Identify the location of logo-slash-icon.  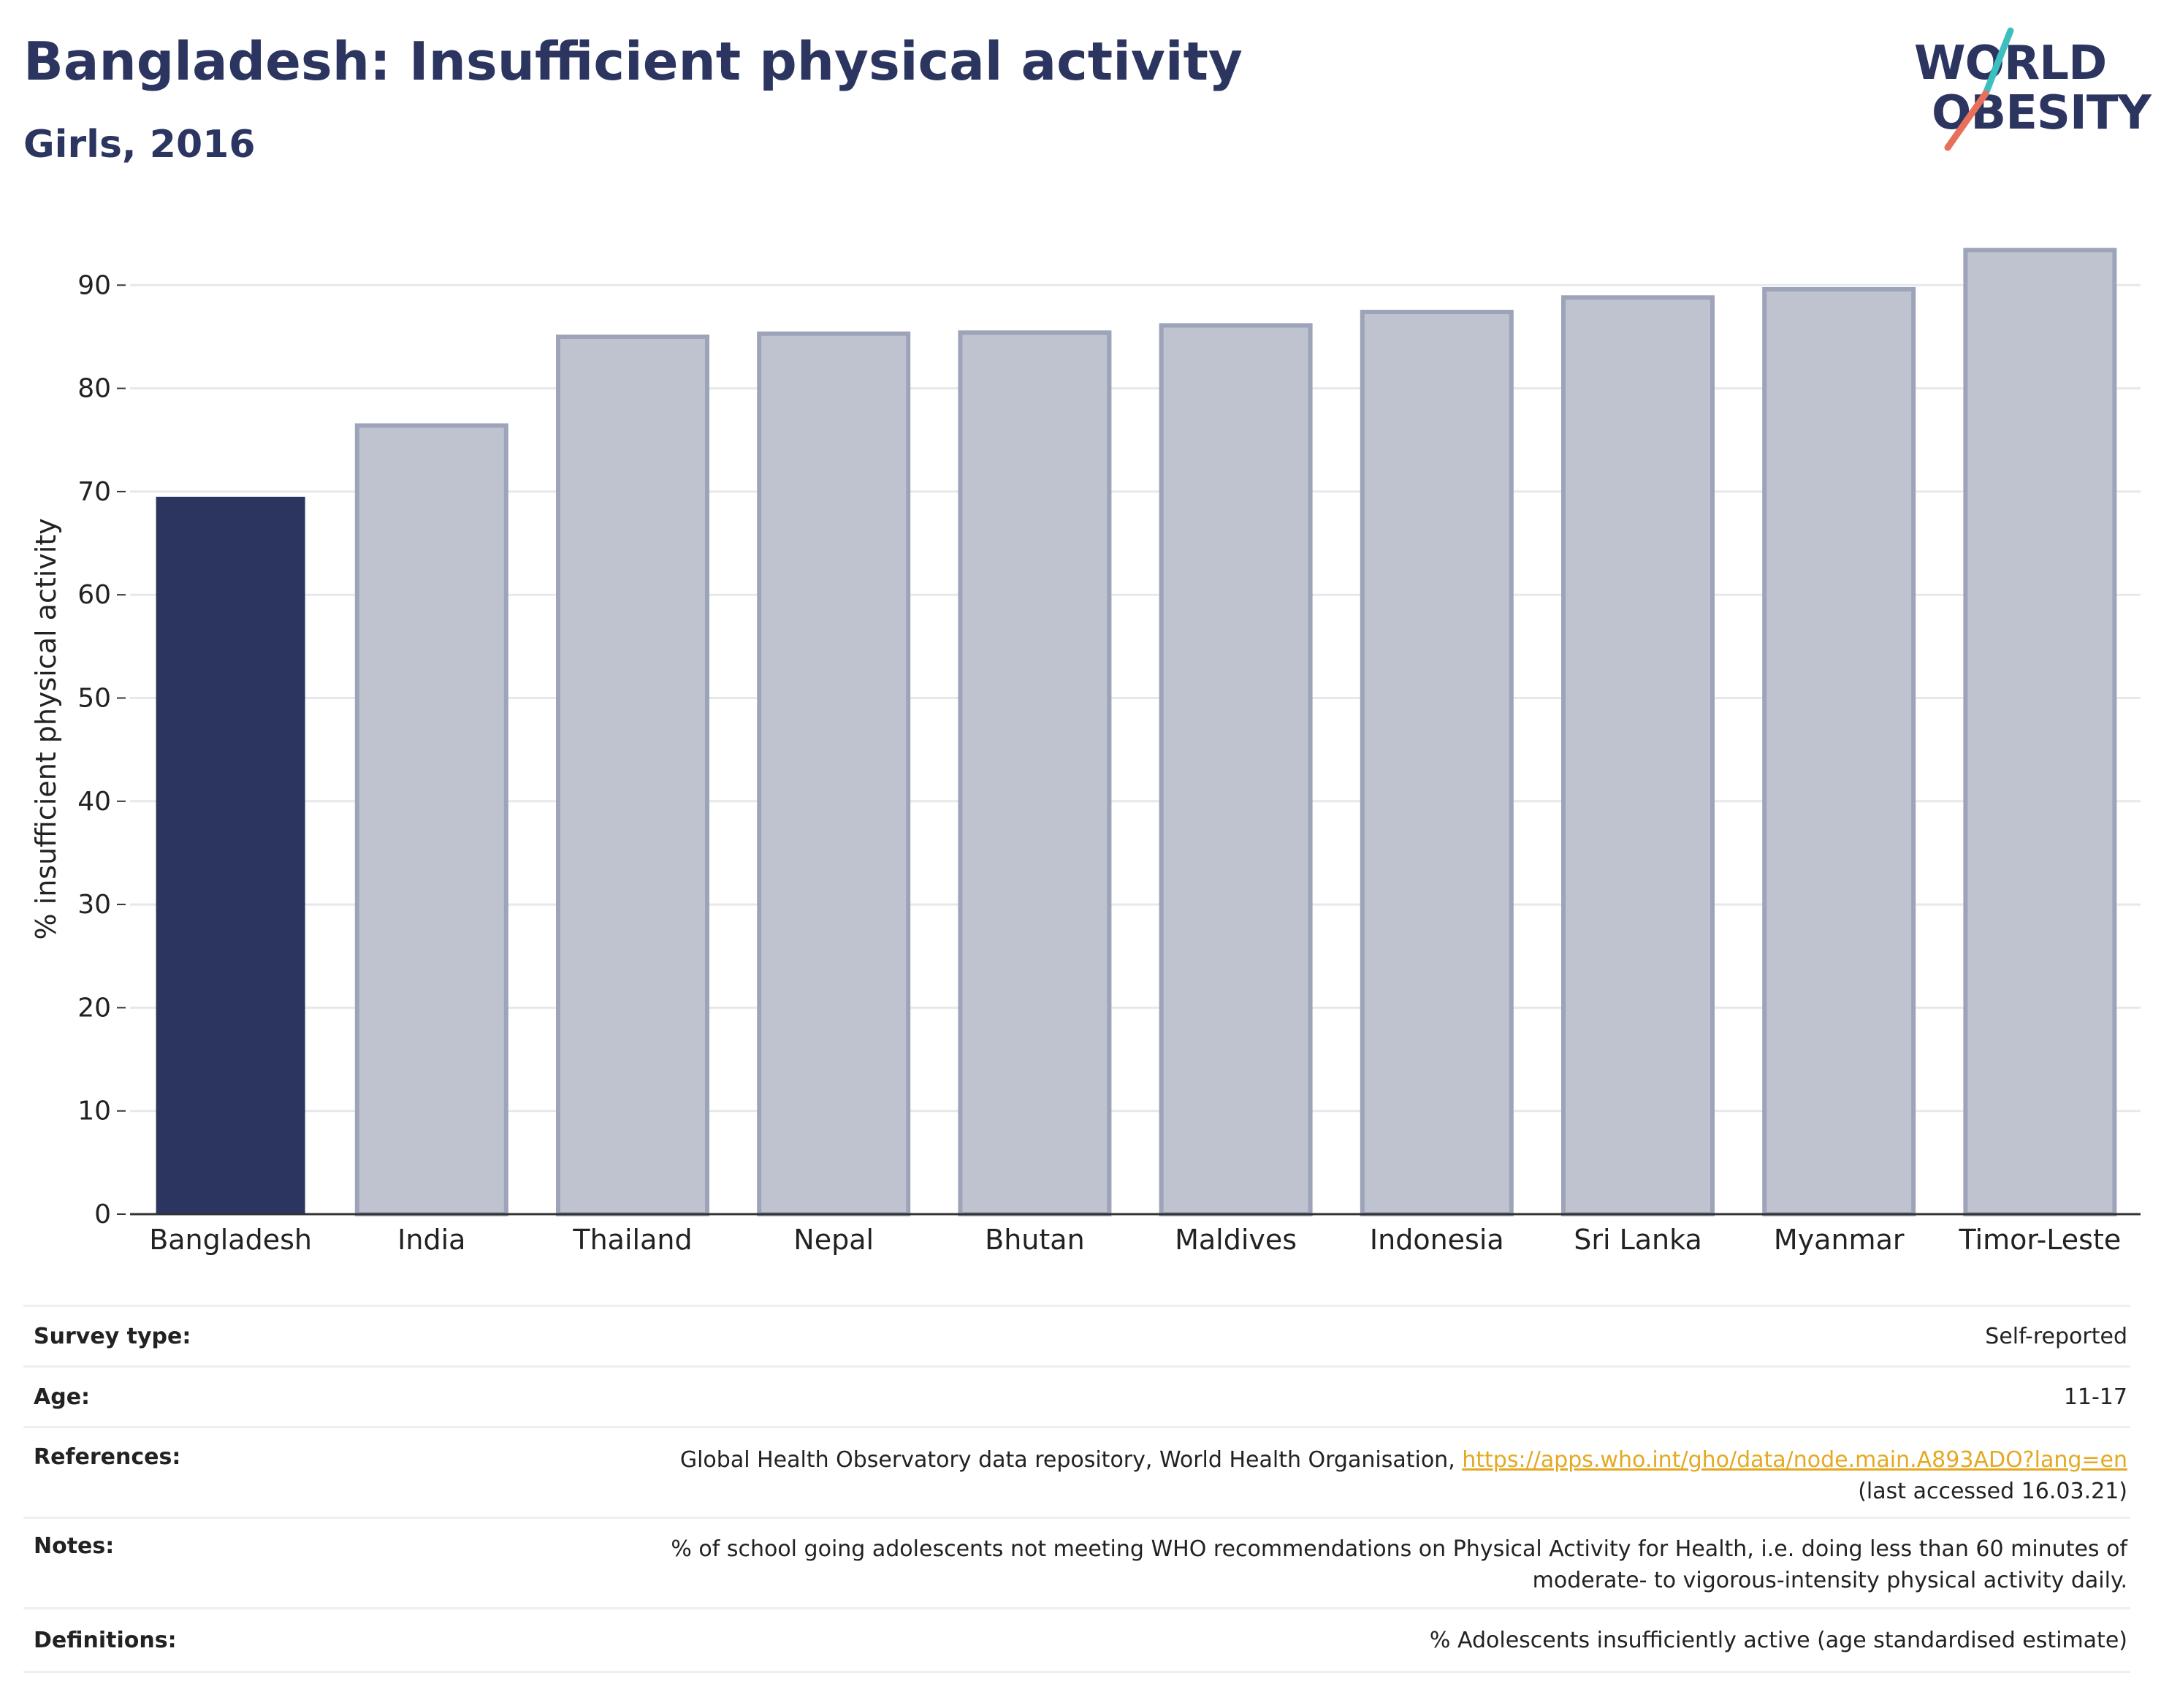
(1979, 89).